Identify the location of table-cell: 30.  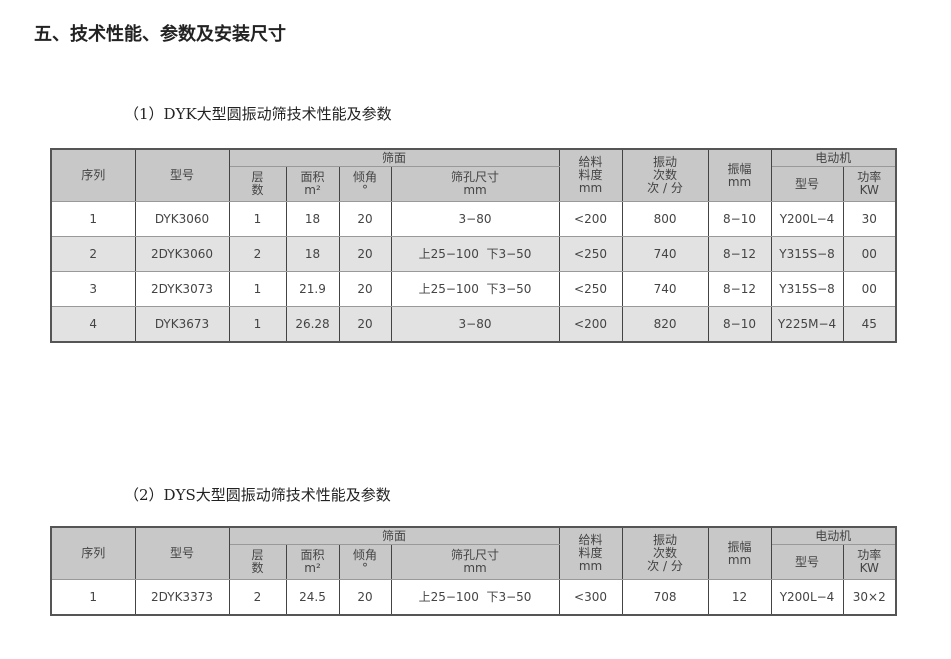
(869, 219).